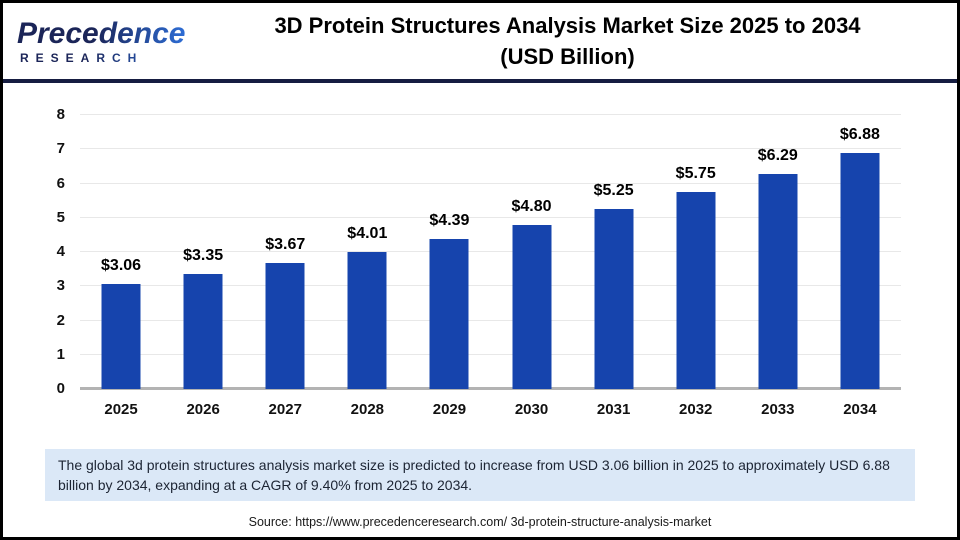  I want to click on bar-slot: $4.80, so click(531, 252).